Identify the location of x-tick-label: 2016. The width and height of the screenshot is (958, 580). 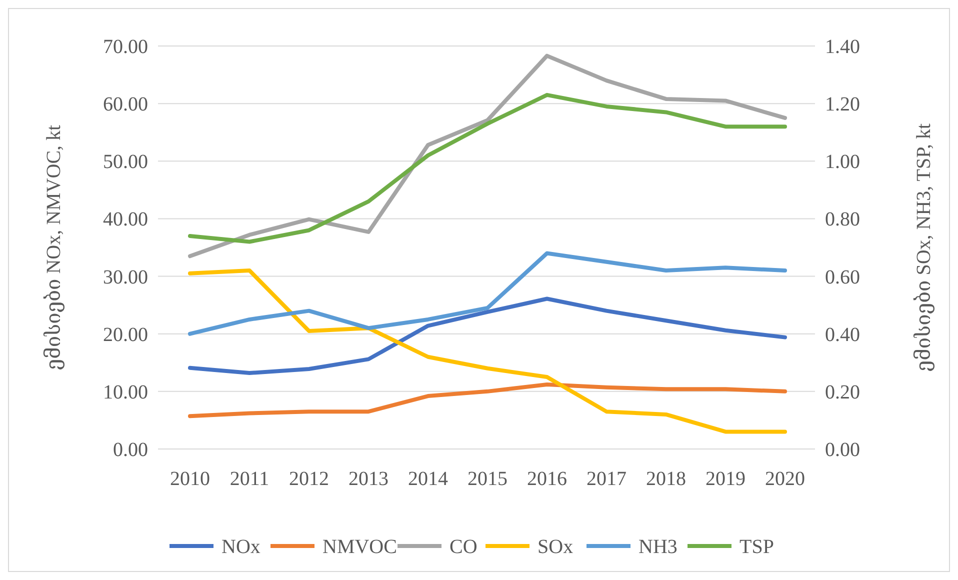
(547, 479).